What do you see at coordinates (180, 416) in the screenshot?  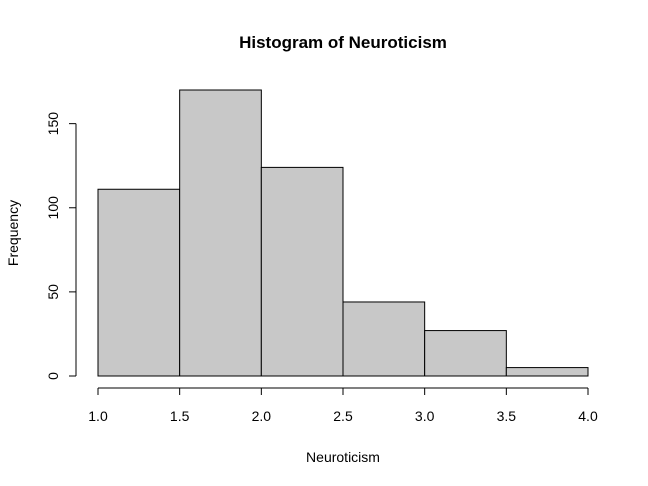 I see `x-tick-label: 1.5` at bounding box center [180, 416].